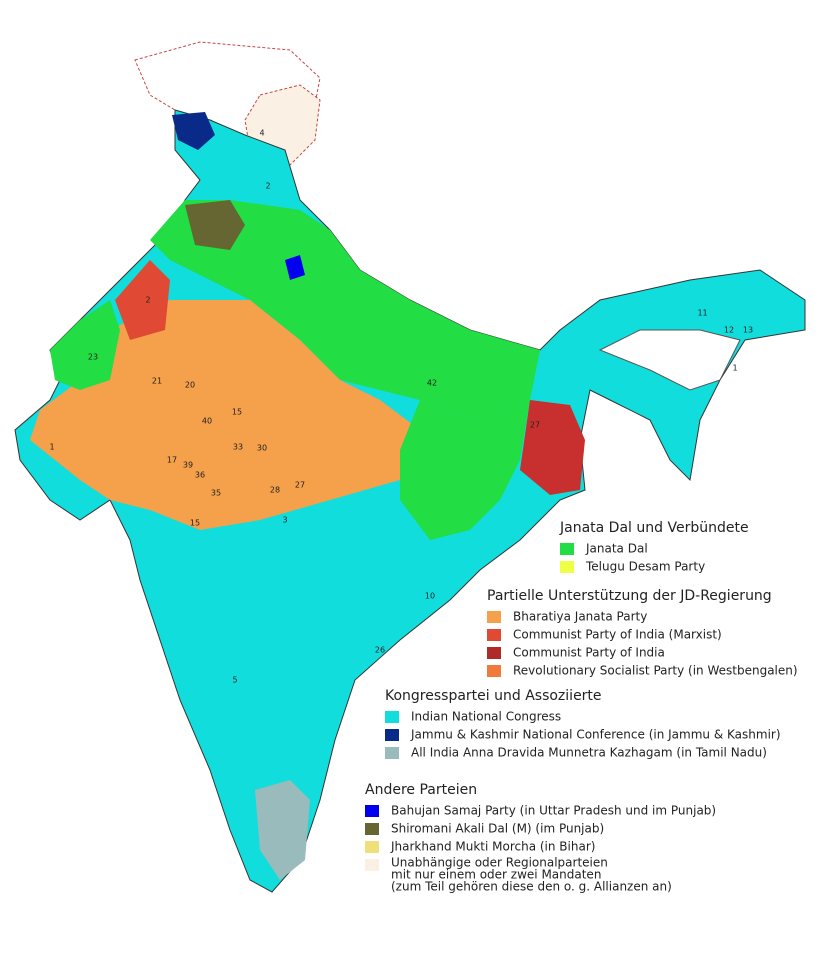 The width and height of the screenshot is (820, 962). Describe the element at coordinates (284, 520) in the screenshot. I see `map-label: 3` at that location.